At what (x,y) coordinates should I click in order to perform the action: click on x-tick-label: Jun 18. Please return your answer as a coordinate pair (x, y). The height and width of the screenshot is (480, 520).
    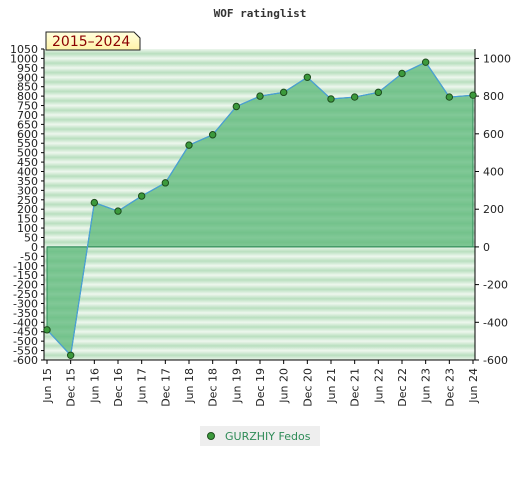
    Looking at the image, I should click on (189, 386).